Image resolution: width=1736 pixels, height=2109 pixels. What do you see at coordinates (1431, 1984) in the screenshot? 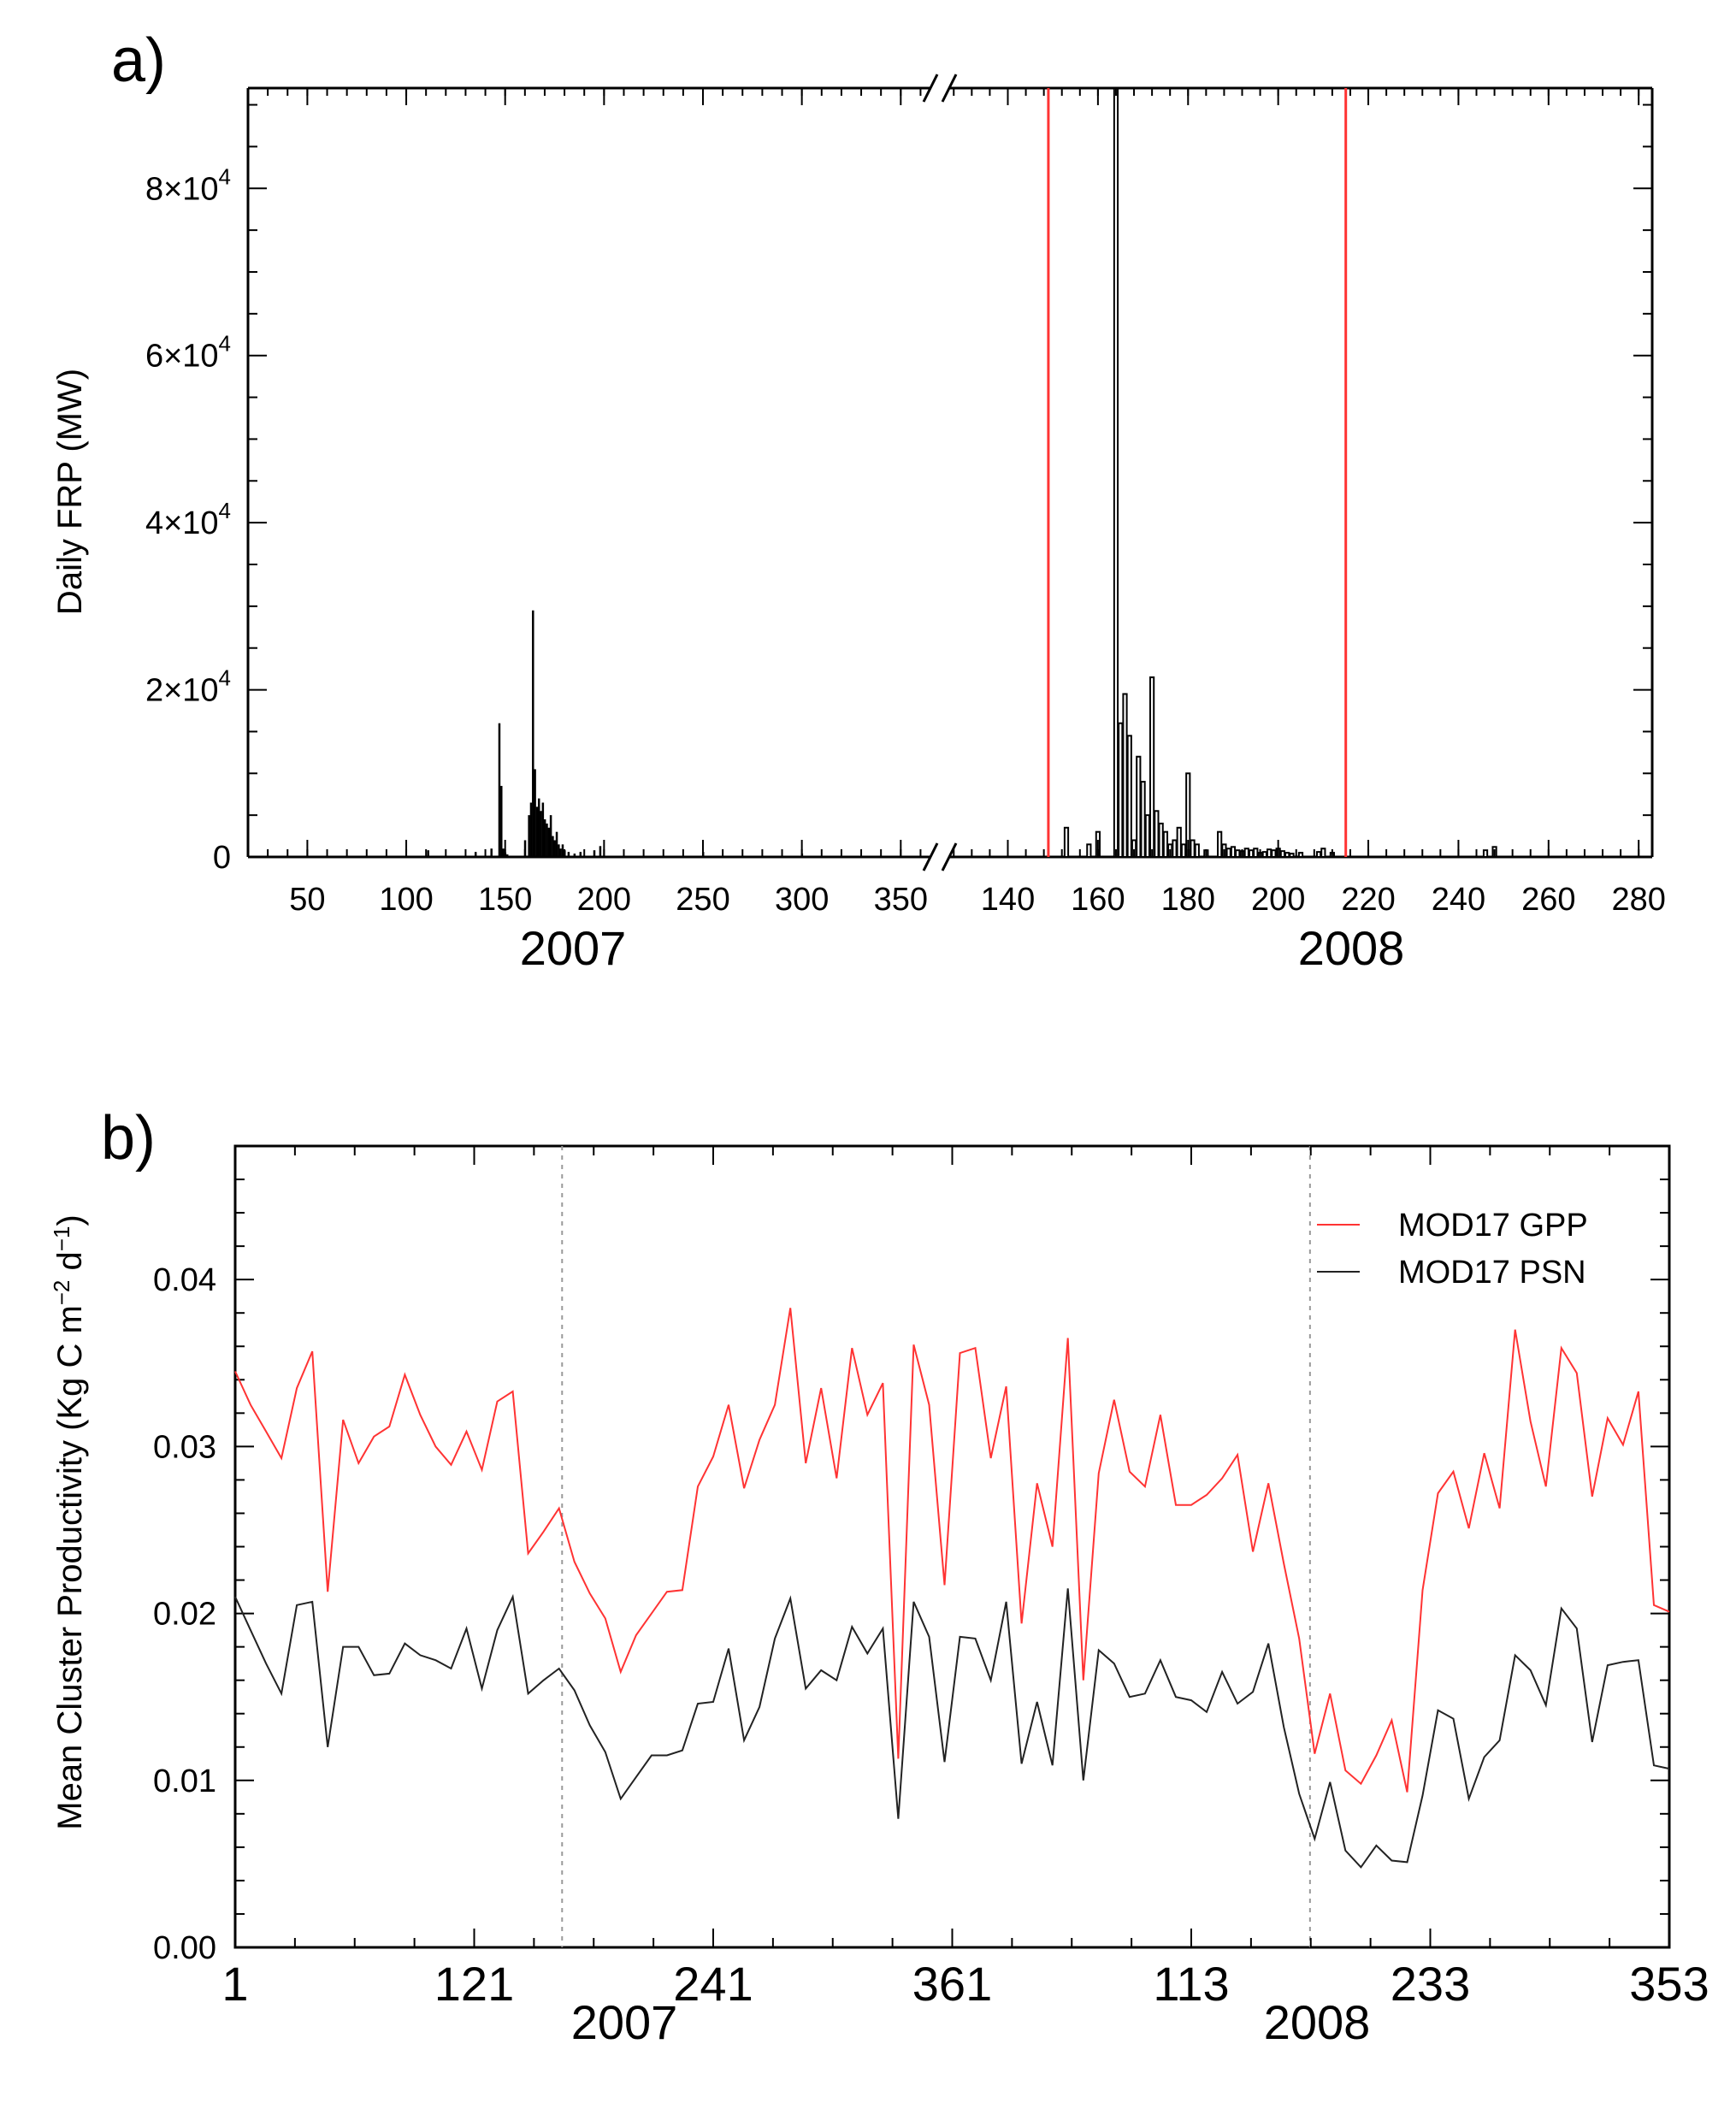
I see `productivity-x-tick-label: 233` at bounding box center [1431, 1984].